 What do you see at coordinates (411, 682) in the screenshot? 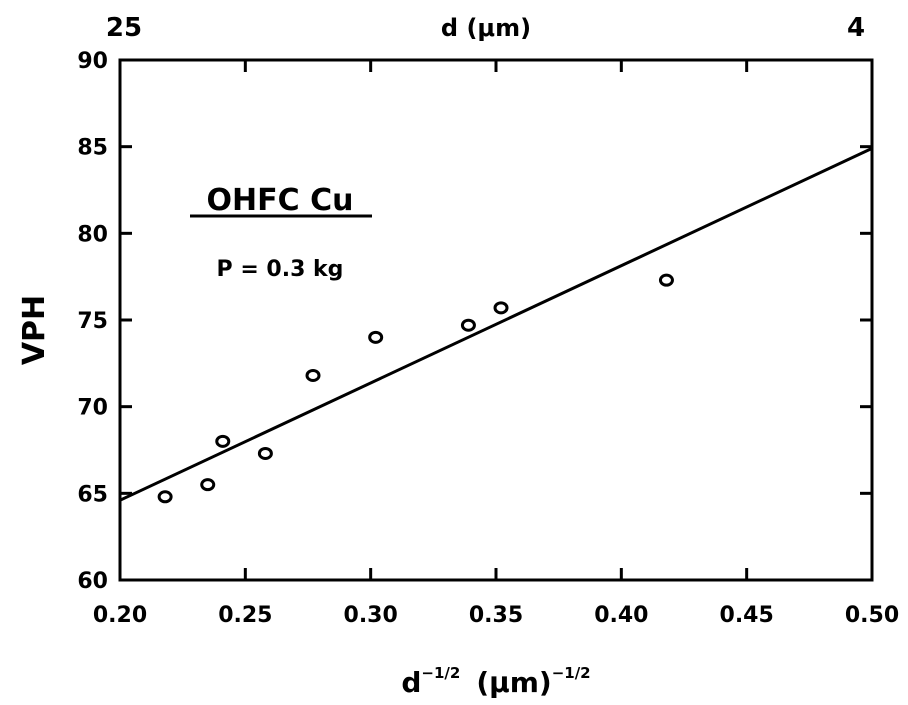
I see `x-axis-title-var: d` at bounding box center [411, 682].